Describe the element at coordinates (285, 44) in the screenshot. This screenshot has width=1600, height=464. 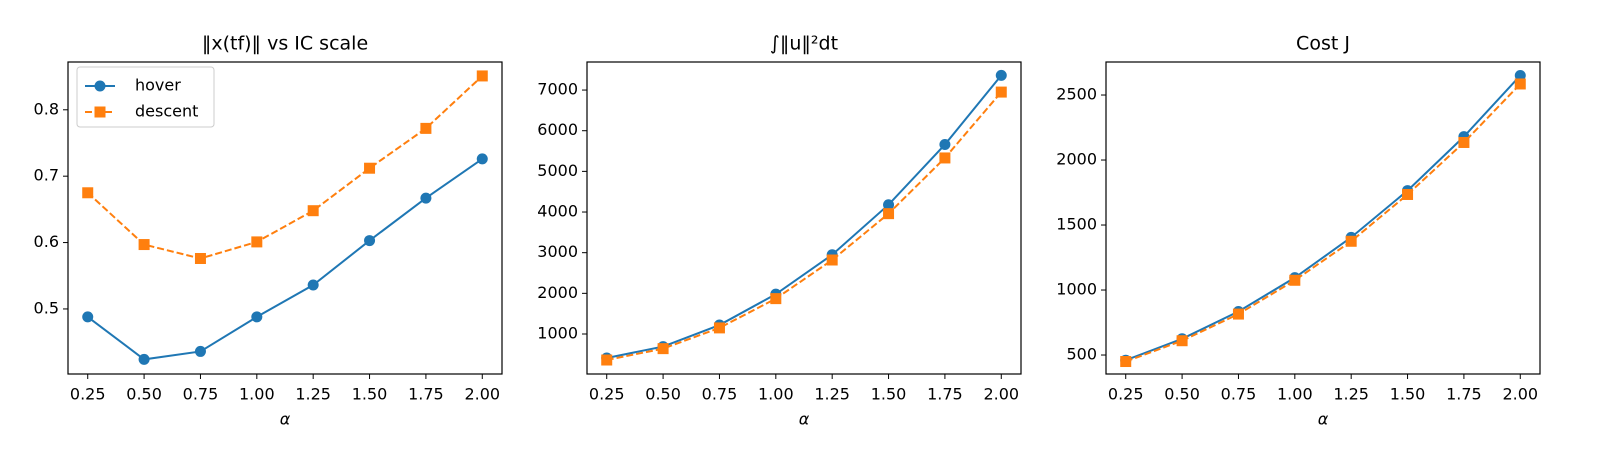
I see `chart-title: ‖x(tf)‖ vs IC scale` at that location.